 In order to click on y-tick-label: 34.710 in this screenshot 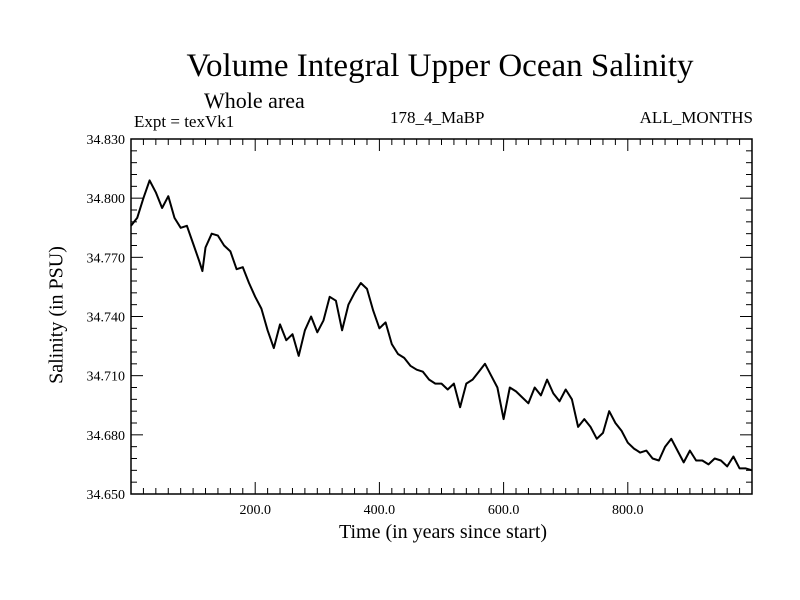, I will do `click(106, 377)`.